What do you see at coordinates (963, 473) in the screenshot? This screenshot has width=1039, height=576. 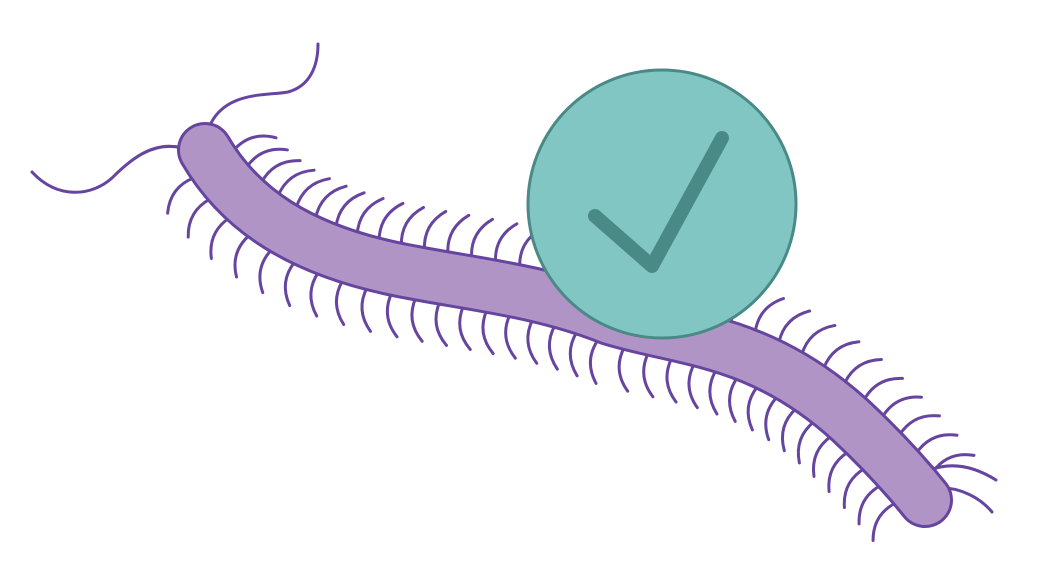 I see `tail-antenna-upper` at bounding box center [963, 473].